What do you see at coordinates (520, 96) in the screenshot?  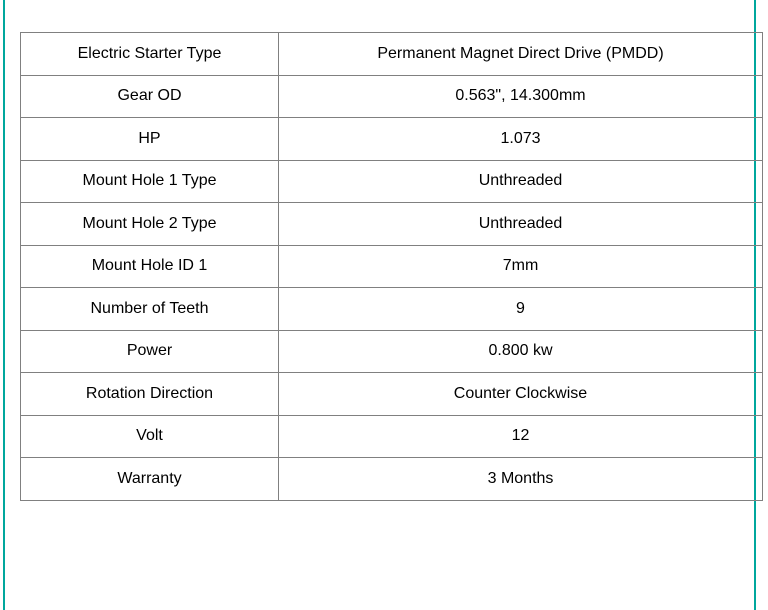 I see `spec-value-cell: 0.563", 14.300mm` at bounding box center [520, 96].